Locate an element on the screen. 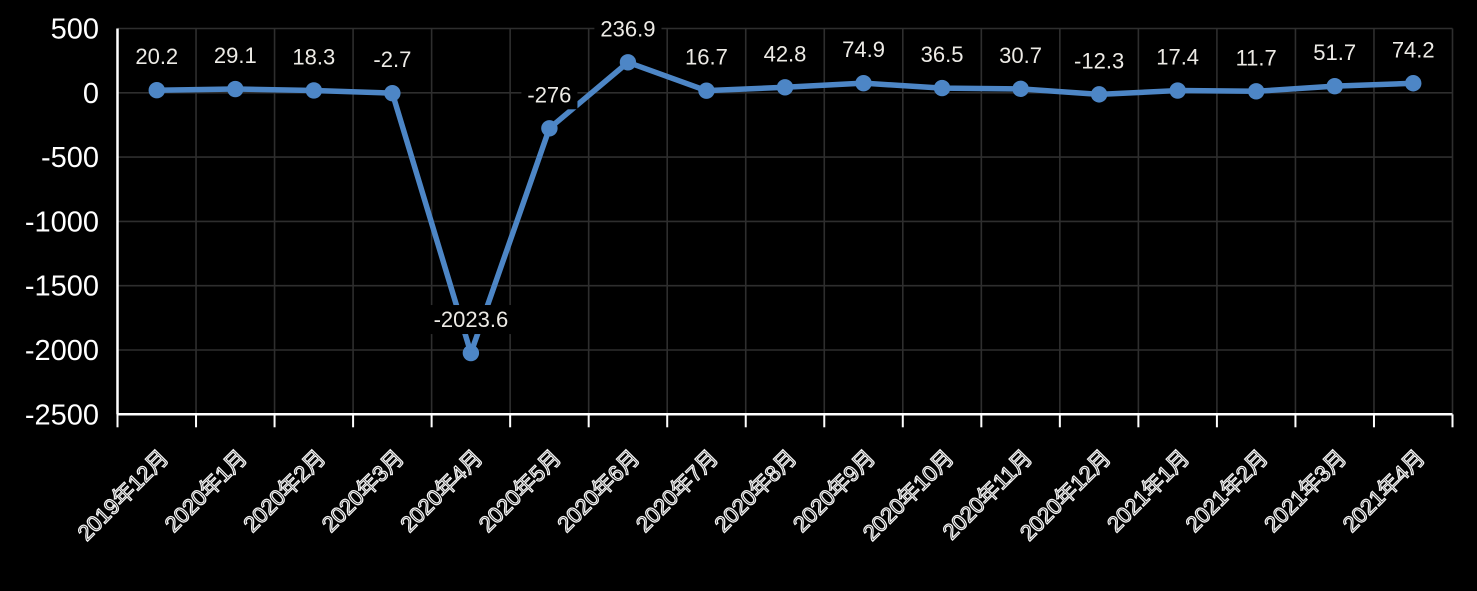 This screenshot has height=591, width=1477. data-point-label: 11.7 is located at coordinates (1256, 57).